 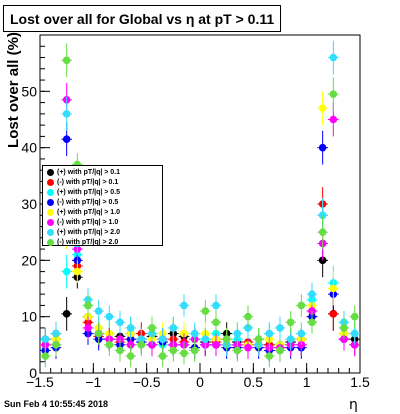 I want to click on x-axis-label: η, so click(x=353, y=405).